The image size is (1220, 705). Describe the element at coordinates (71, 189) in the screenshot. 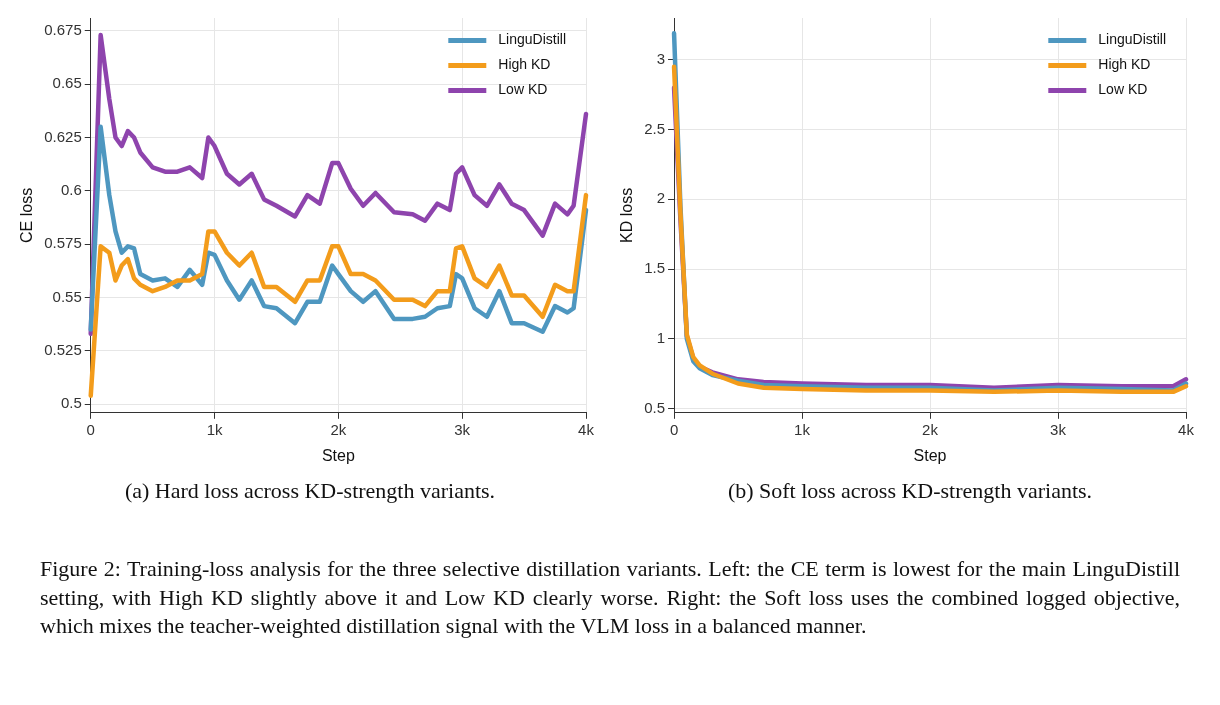

I see `y-tick-label: 0.6` at that location.